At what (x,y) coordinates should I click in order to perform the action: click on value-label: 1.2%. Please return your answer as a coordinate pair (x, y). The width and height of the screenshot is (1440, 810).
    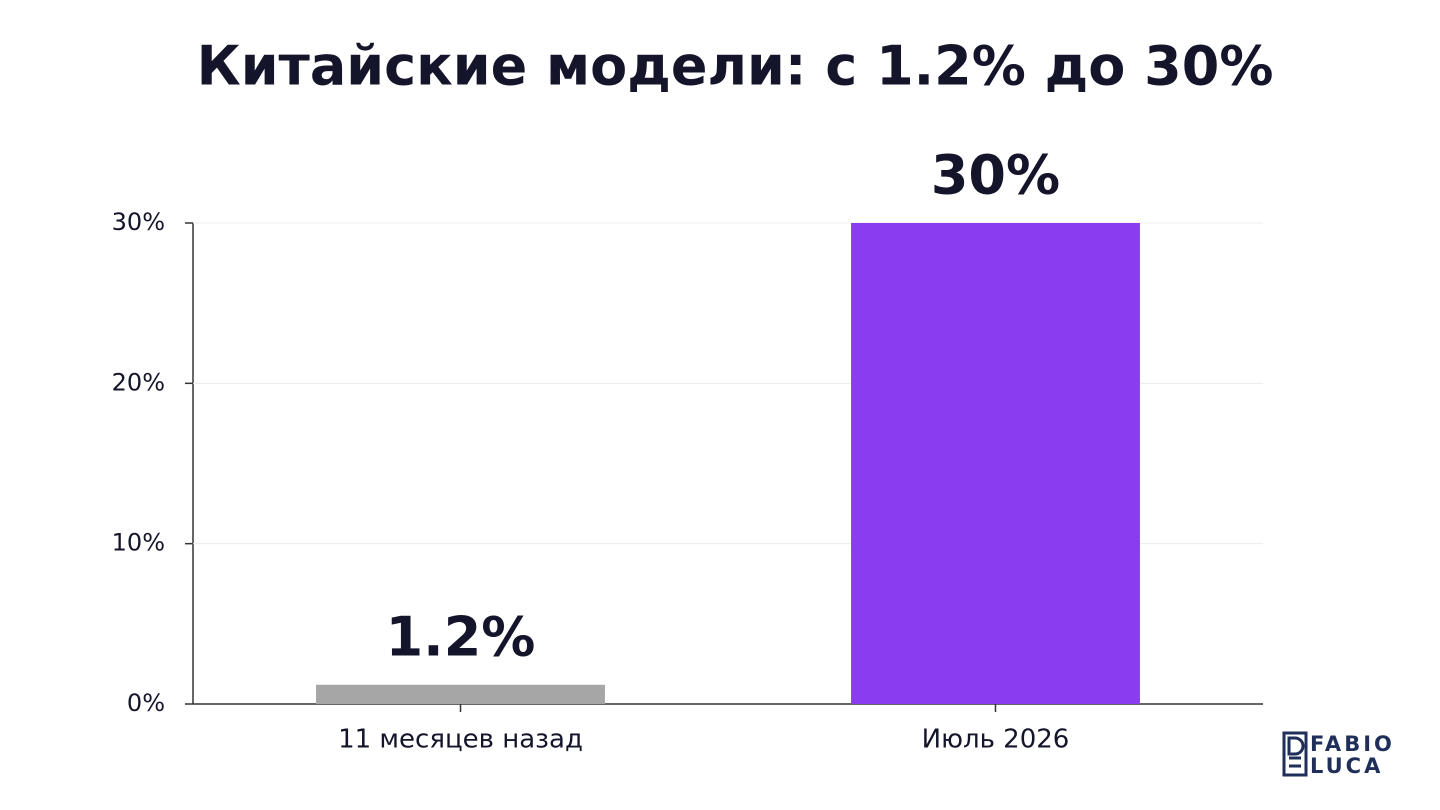
    Looking at the image, I should click on (461, 636).